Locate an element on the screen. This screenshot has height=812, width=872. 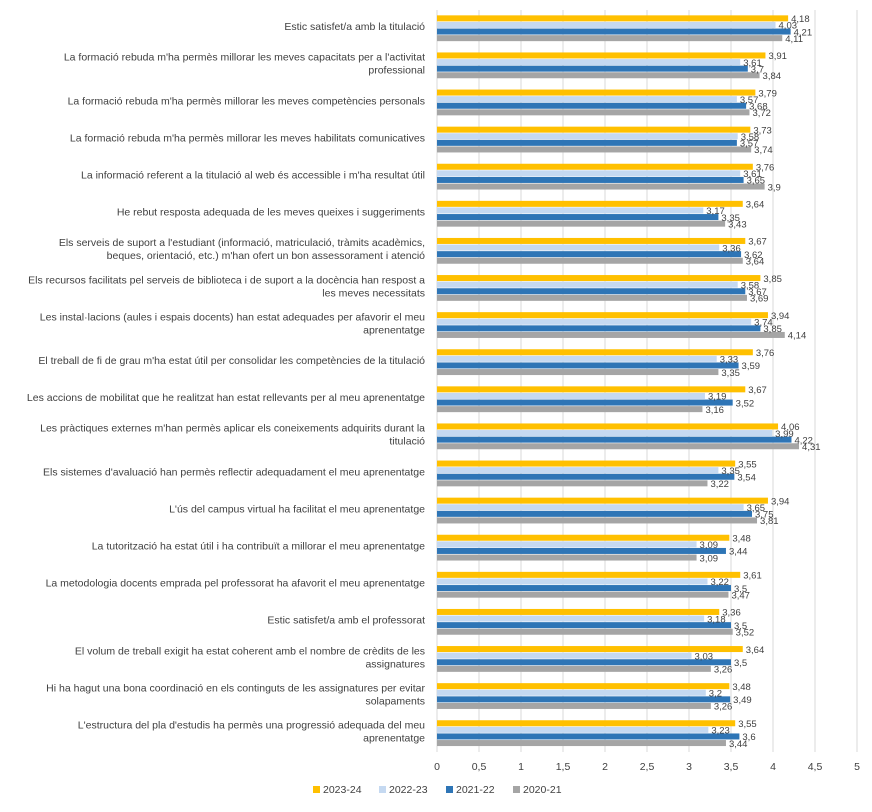
x-tick-label: 3,5 is located at coordinates (731, 767).